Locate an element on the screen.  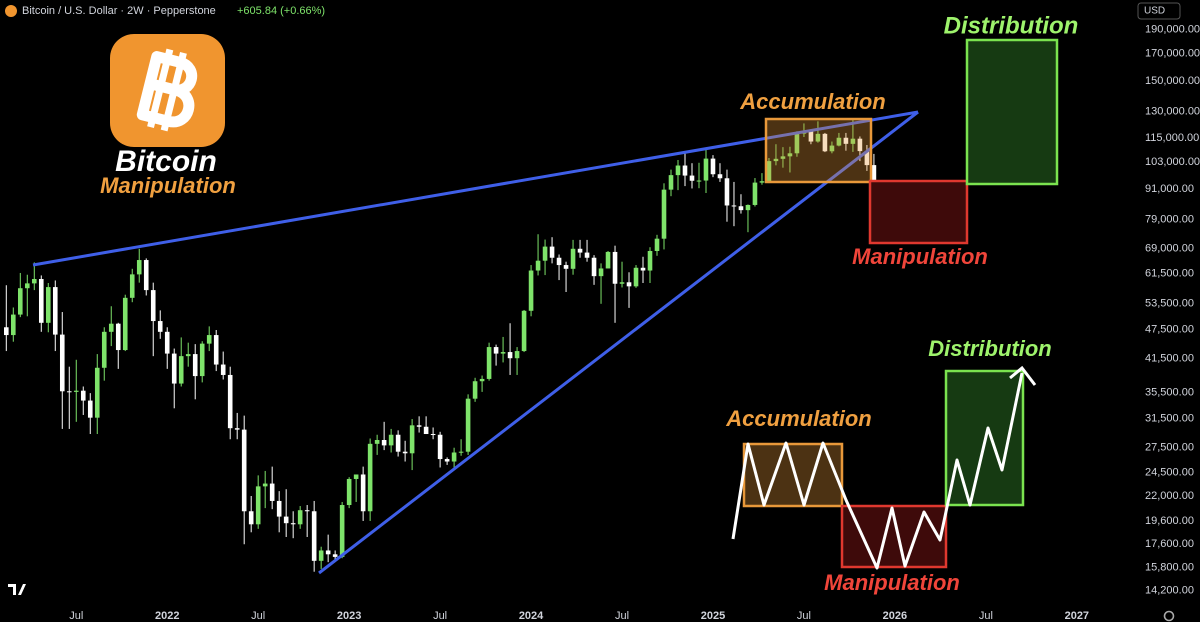
currency-label: USD is located at coordinates (1154, 11).